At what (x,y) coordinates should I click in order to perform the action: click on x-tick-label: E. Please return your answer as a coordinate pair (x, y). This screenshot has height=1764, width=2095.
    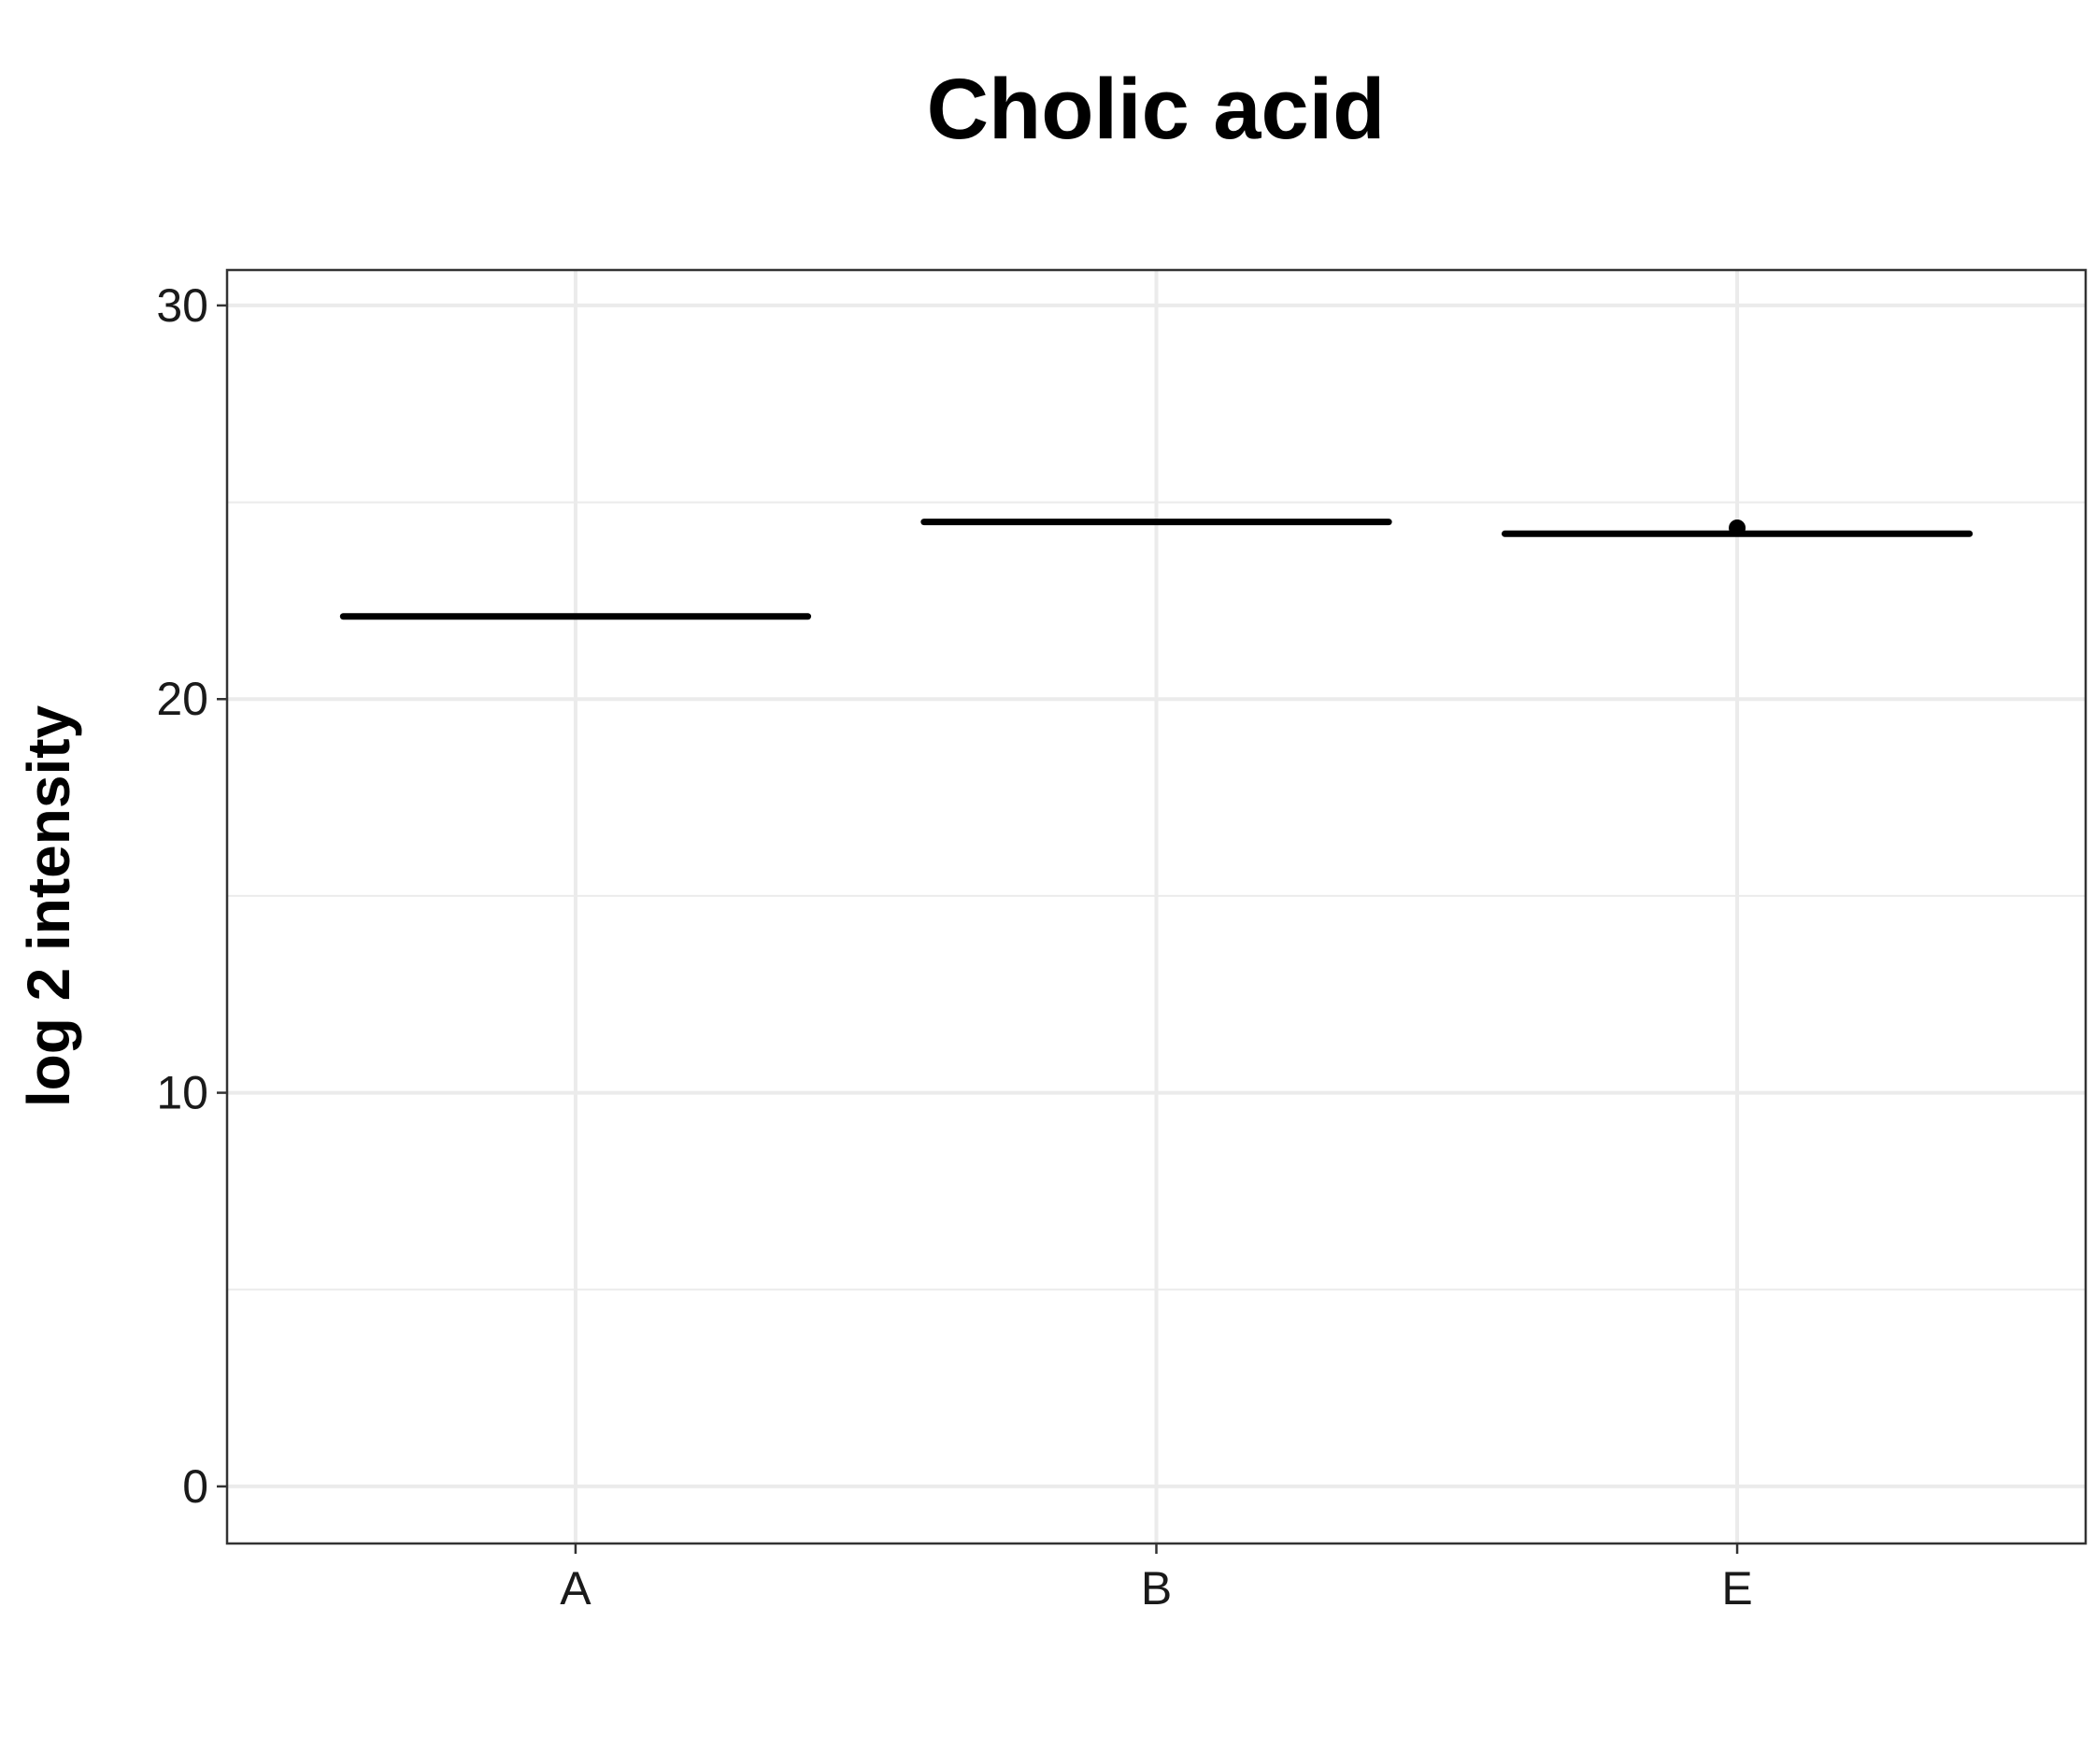
    Looking at the image, I should click on (1736, 1588).